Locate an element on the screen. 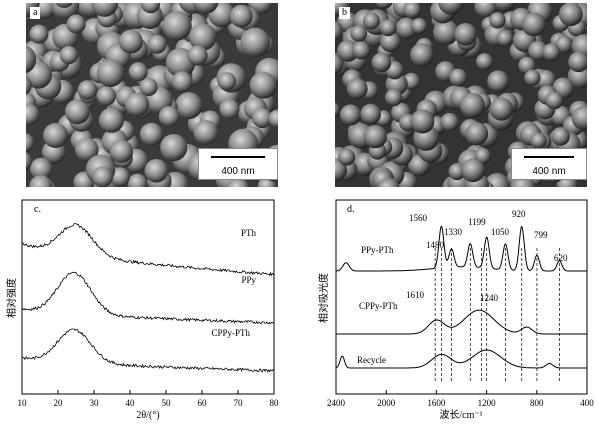  scale-bar-a: 400 nm is located at coordinates (238, 164).